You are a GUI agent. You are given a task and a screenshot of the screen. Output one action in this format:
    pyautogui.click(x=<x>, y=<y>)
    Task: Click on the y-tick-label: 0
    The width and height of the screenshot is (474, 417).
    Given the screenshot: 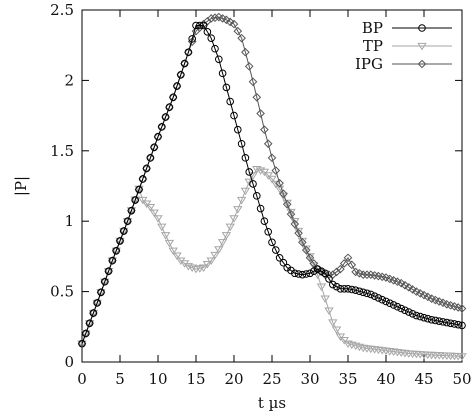 What is the action you would take?
    pyautogui.click(x=69, y=362)
    